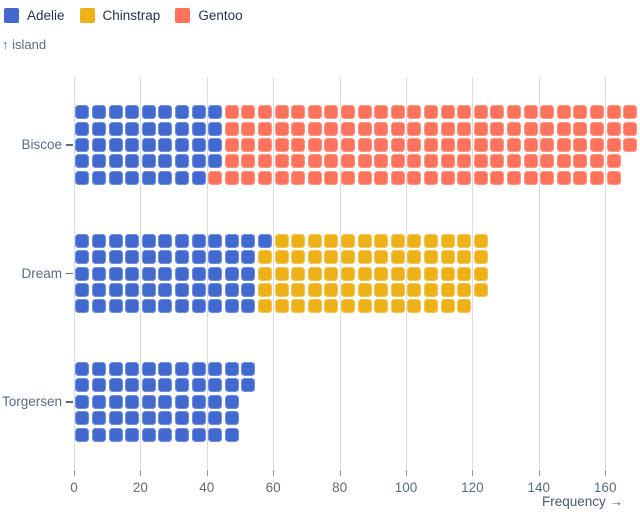  Describe the element at coordinates (141, 273) in the screenshot. I see `gridline` at that location.